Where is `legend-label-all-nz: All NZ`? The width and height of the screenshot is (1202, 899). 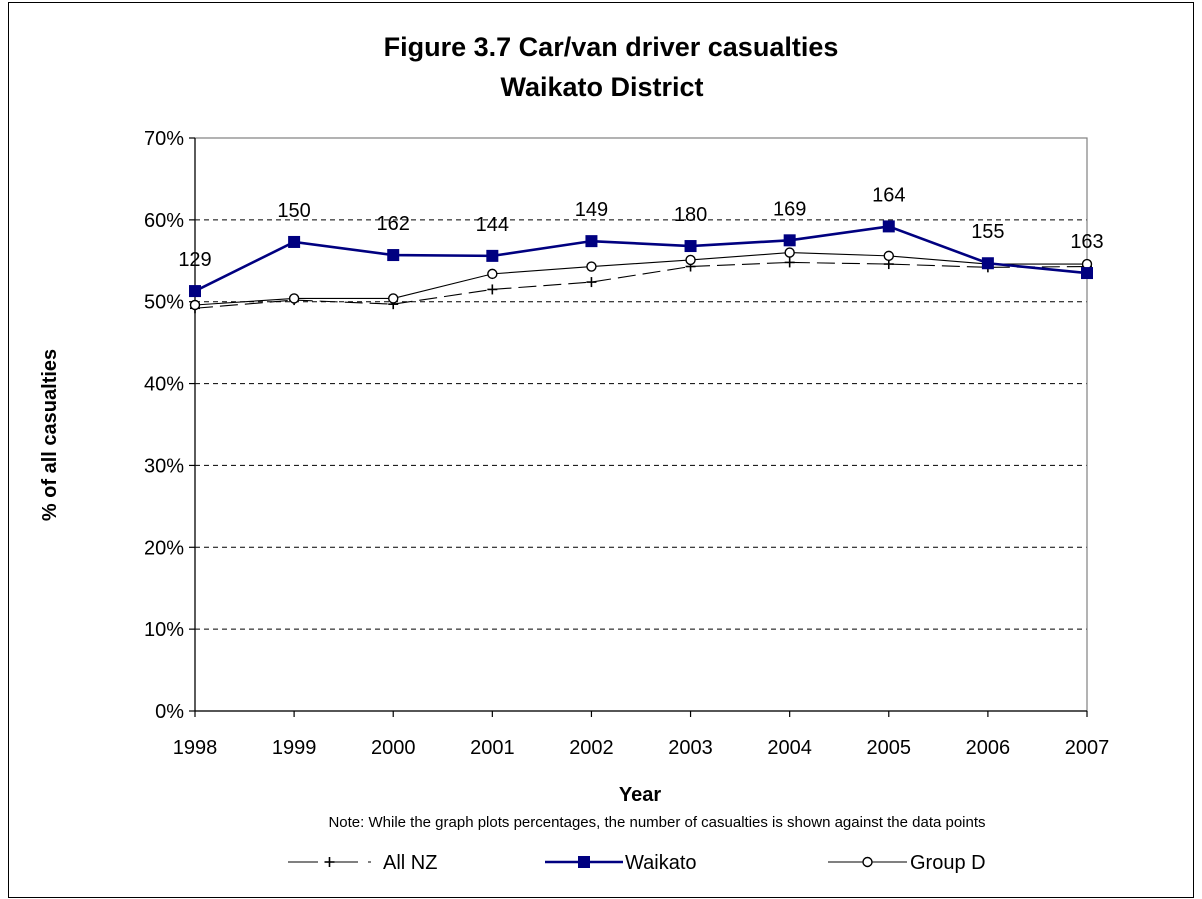
legend-label-all-nz: All NZ is located at coordinates (410, 863).